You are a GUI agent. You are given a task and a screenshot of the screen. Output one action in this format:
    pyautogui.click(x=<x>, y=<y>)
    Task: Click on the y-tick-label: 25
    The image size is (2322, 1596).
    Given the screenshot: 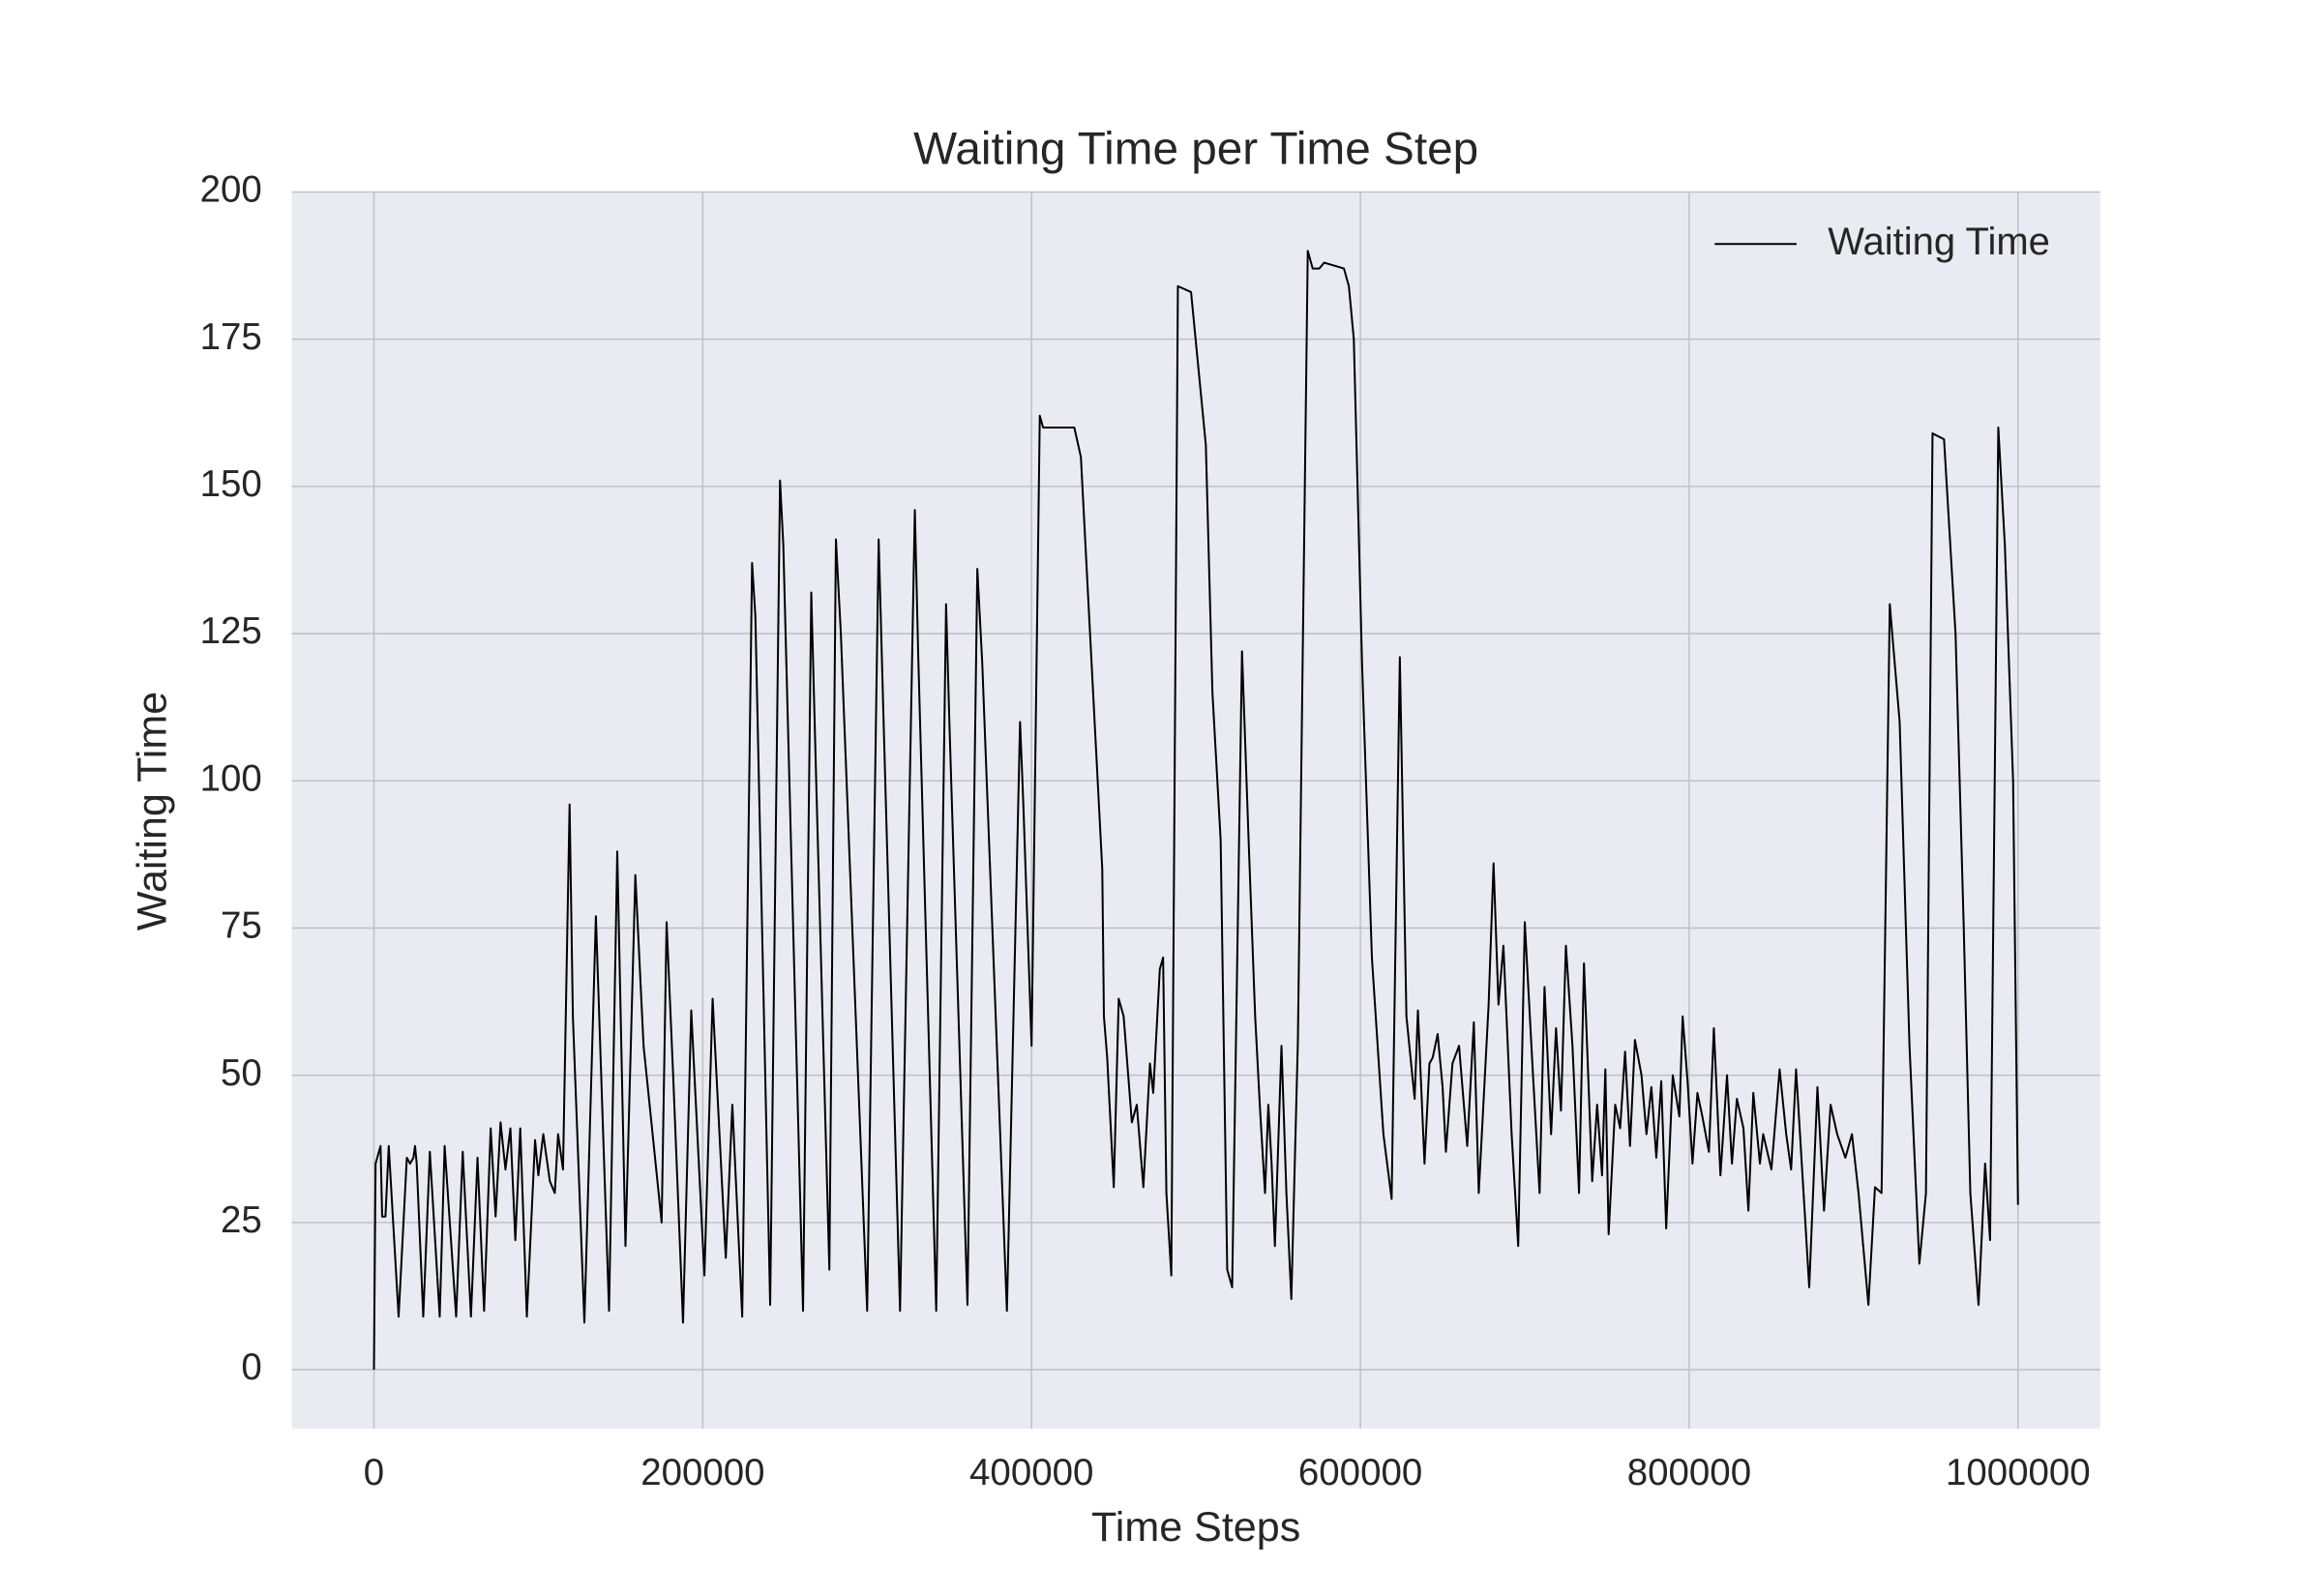 What is the action you would take?
    pyautogui.click(x=241, y=1220)
    